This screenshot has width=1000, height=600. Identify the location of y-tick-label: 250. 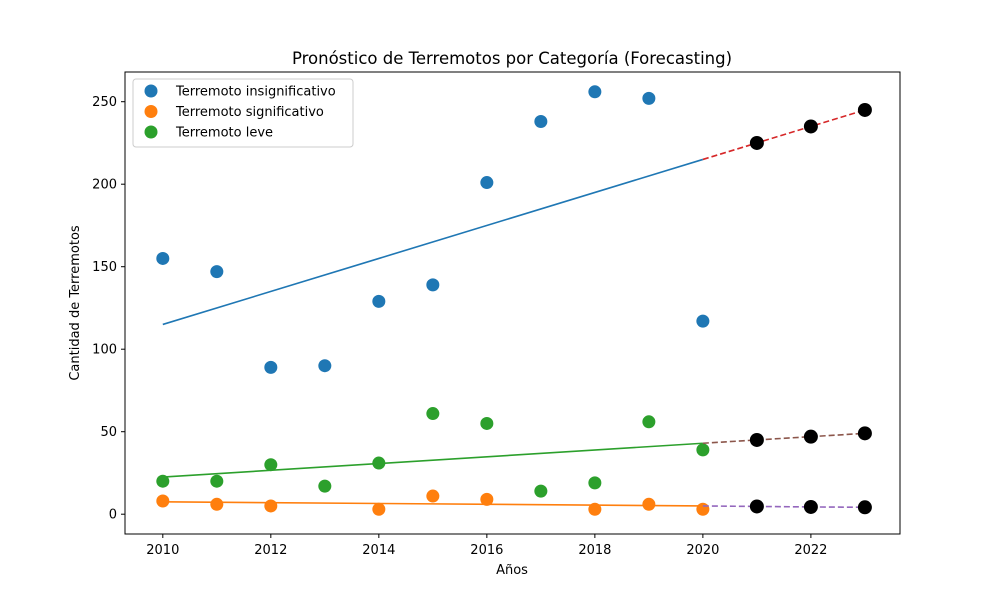
(104, 102).